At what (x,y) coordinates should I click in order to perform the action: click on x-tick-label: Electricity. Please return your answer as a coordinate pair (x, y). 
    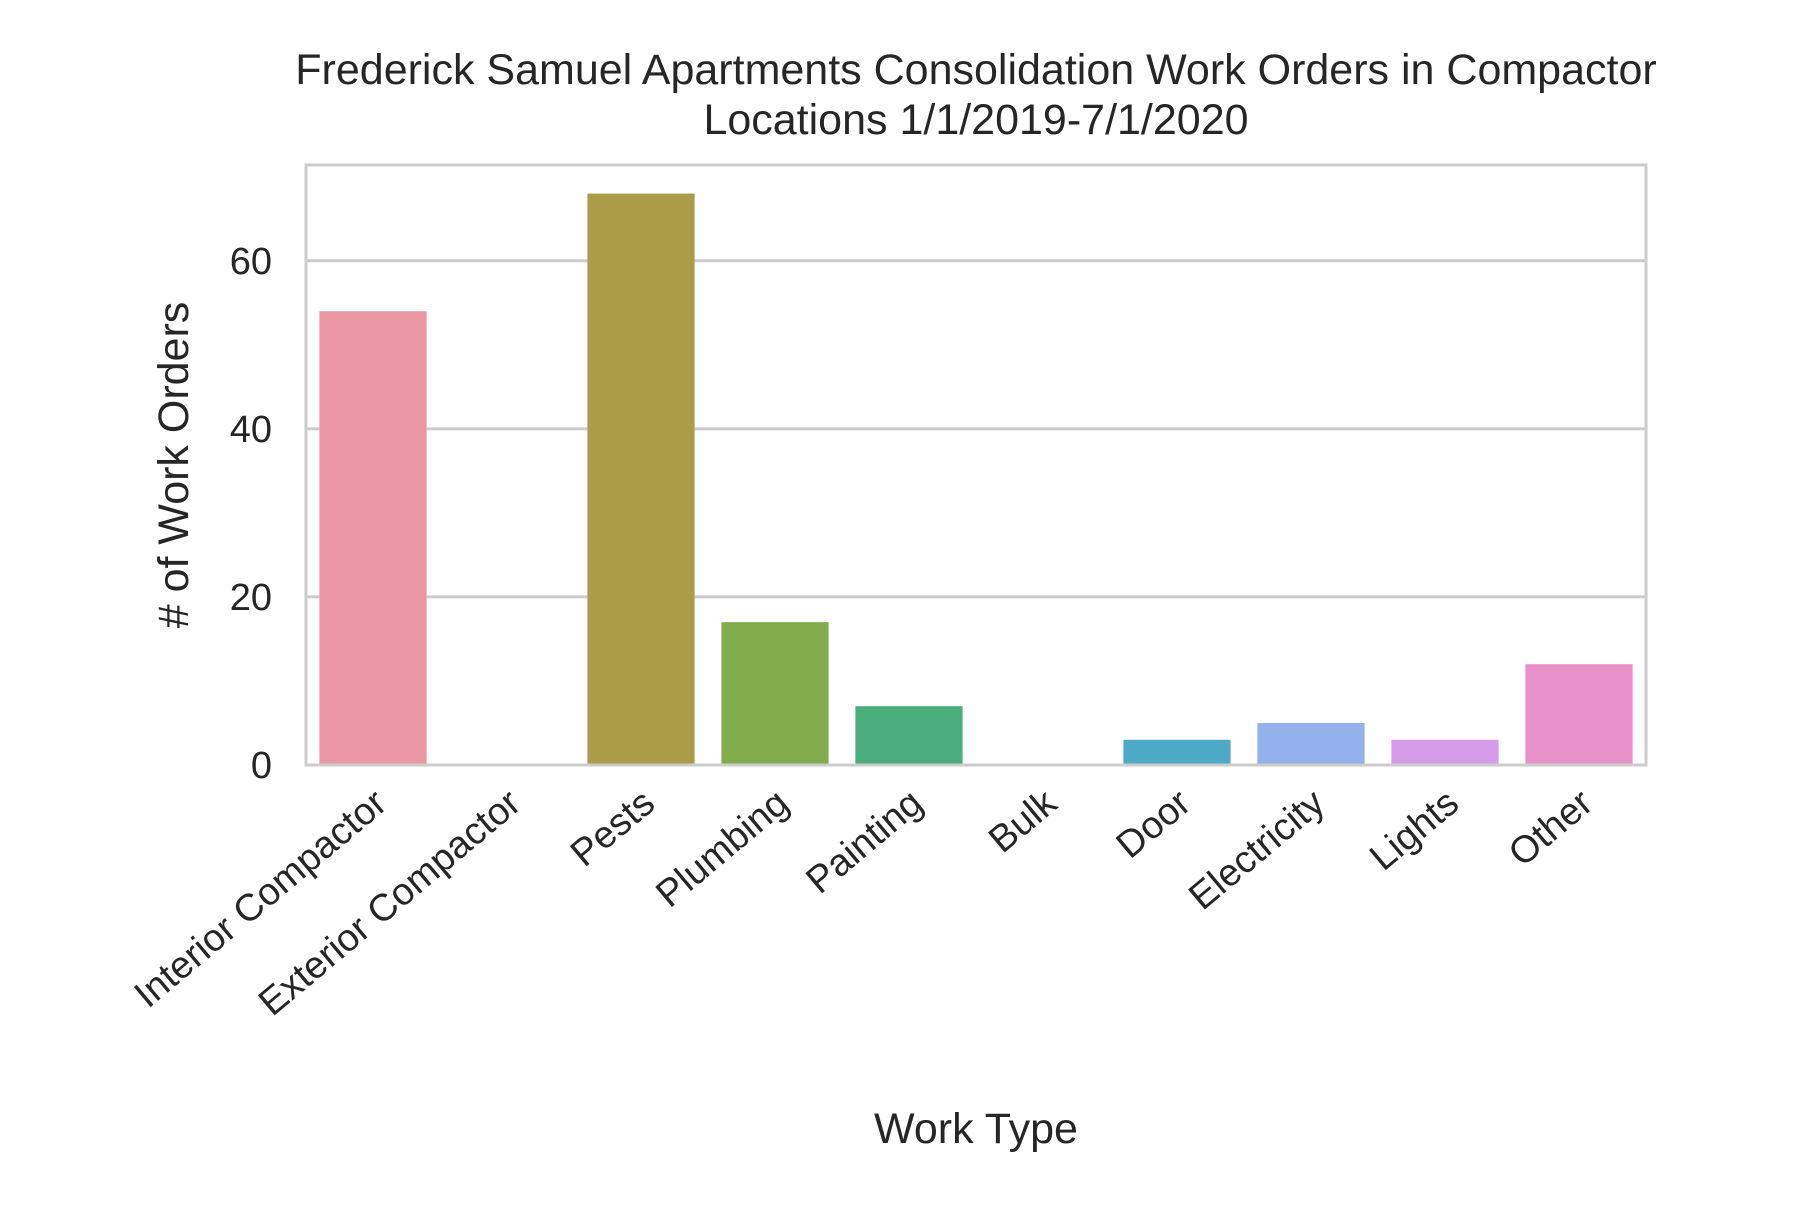
    Looking at the image, I should click on (1257, 850).